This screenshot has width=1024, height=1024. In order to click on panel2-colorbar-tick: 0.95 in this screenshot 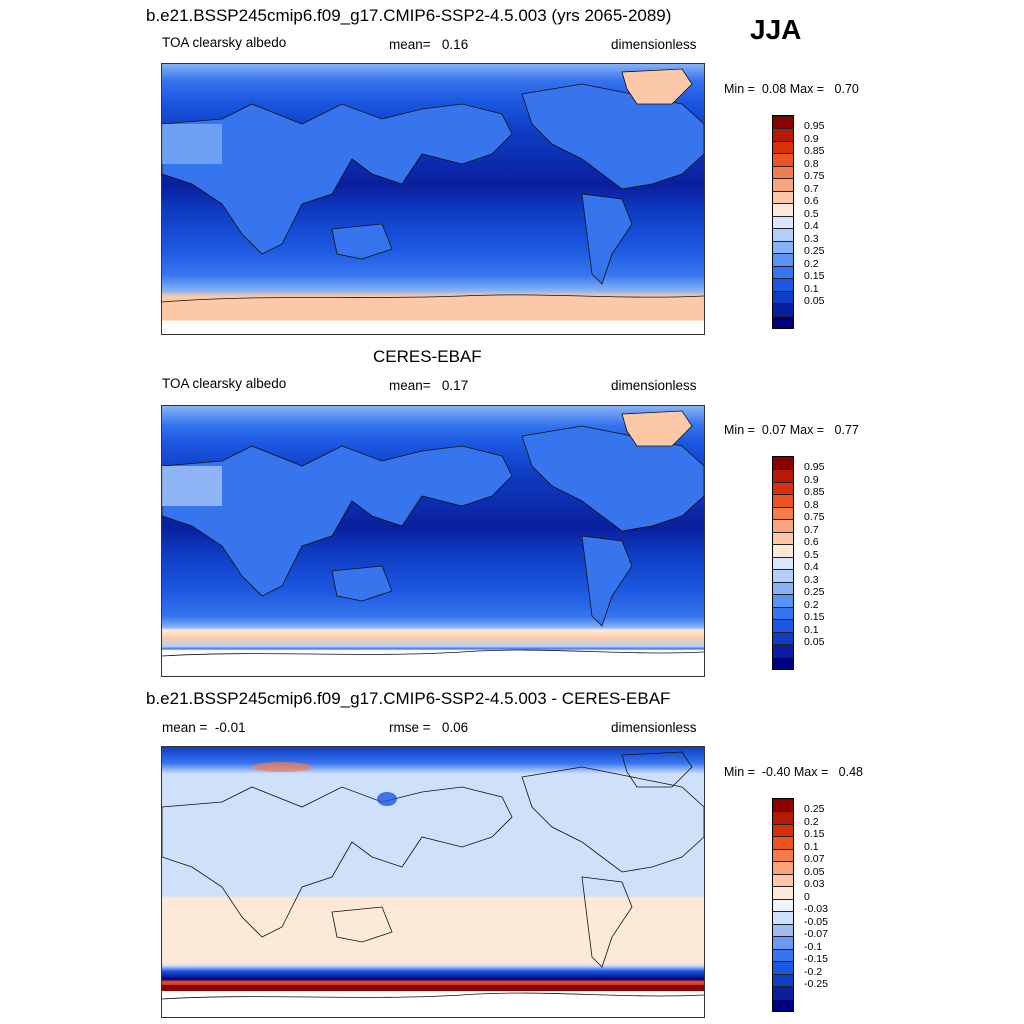, I will do `click(814, 467)`.